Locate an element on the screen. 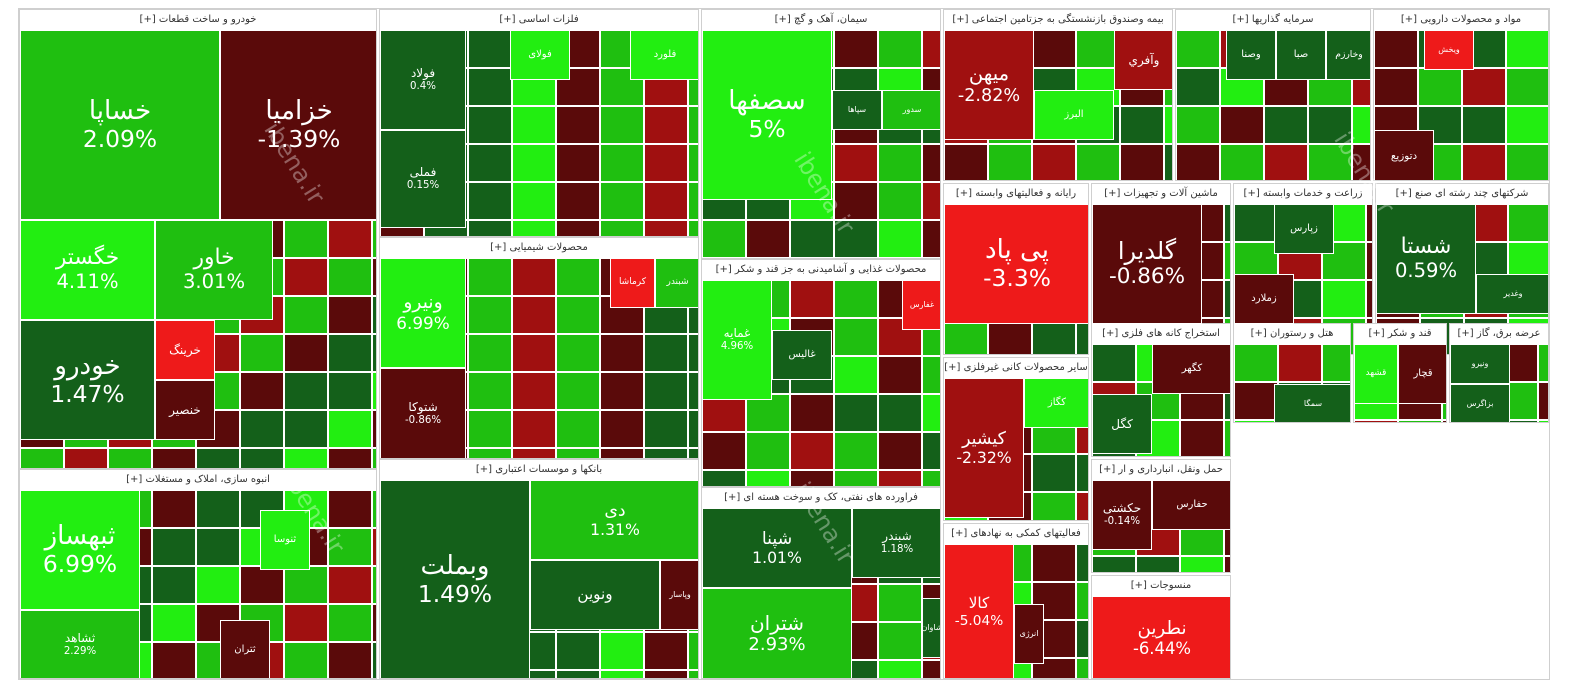 The image size is (1584, 698). sector-title: سایر محصولات کانی غیرفلزی [+] is located at coordinates (1016, 368).